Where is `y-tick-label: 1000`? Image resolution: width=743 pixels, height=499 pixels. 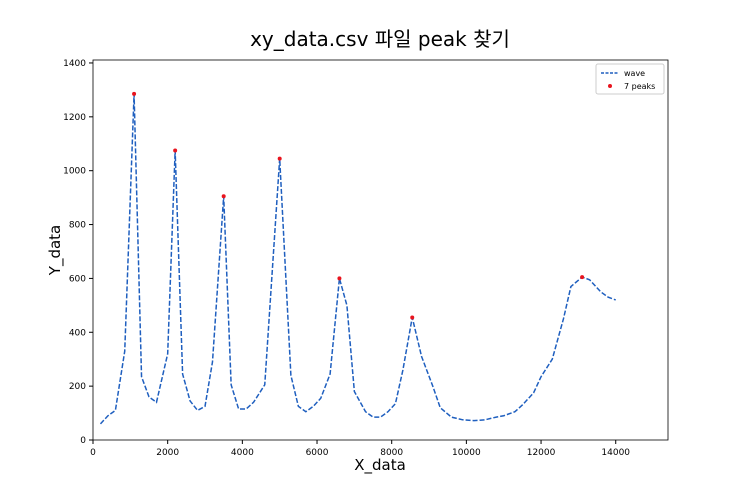 y-tick-label: 1000 is located at coordinates (74, 172).